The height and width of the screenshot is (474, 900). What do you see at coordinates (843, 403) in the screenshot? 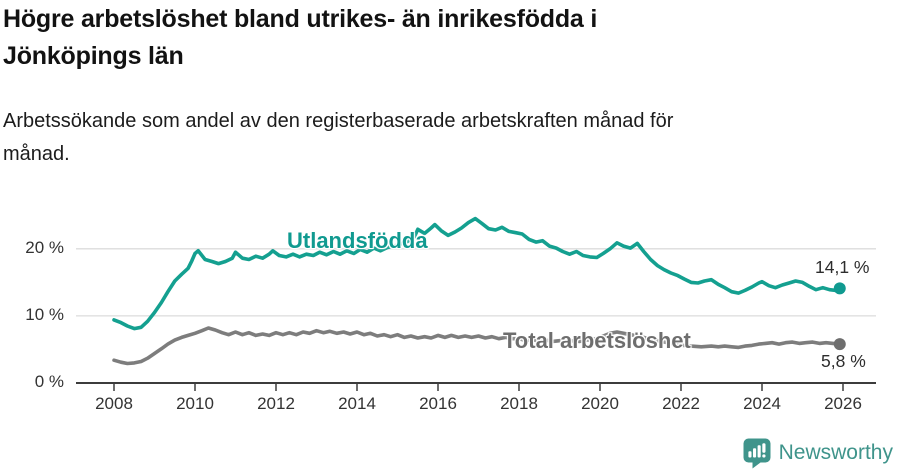
I see `x-axis-tick-label-2026: 2026` at bounding box center [843, 403].